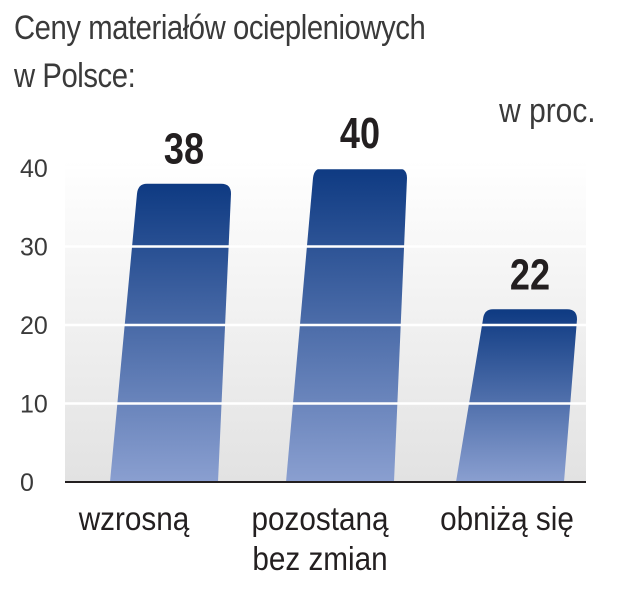 This screenshot has height=614, width=620. What do you see at coordinates (507, 519) in the screenshot?
I see `category-label-2-line-0: obniżą się` at bounding box center [507, 519].